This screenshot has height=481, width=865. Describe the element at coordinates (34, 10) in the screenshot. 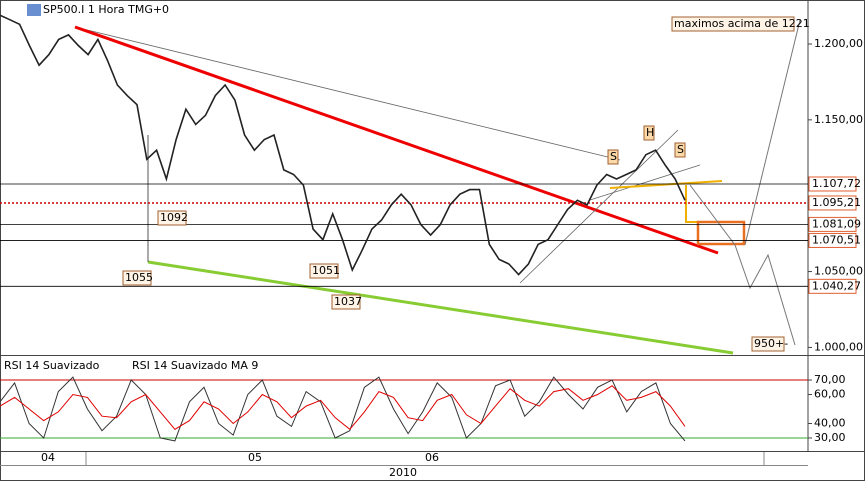

I see `logo` at that location.